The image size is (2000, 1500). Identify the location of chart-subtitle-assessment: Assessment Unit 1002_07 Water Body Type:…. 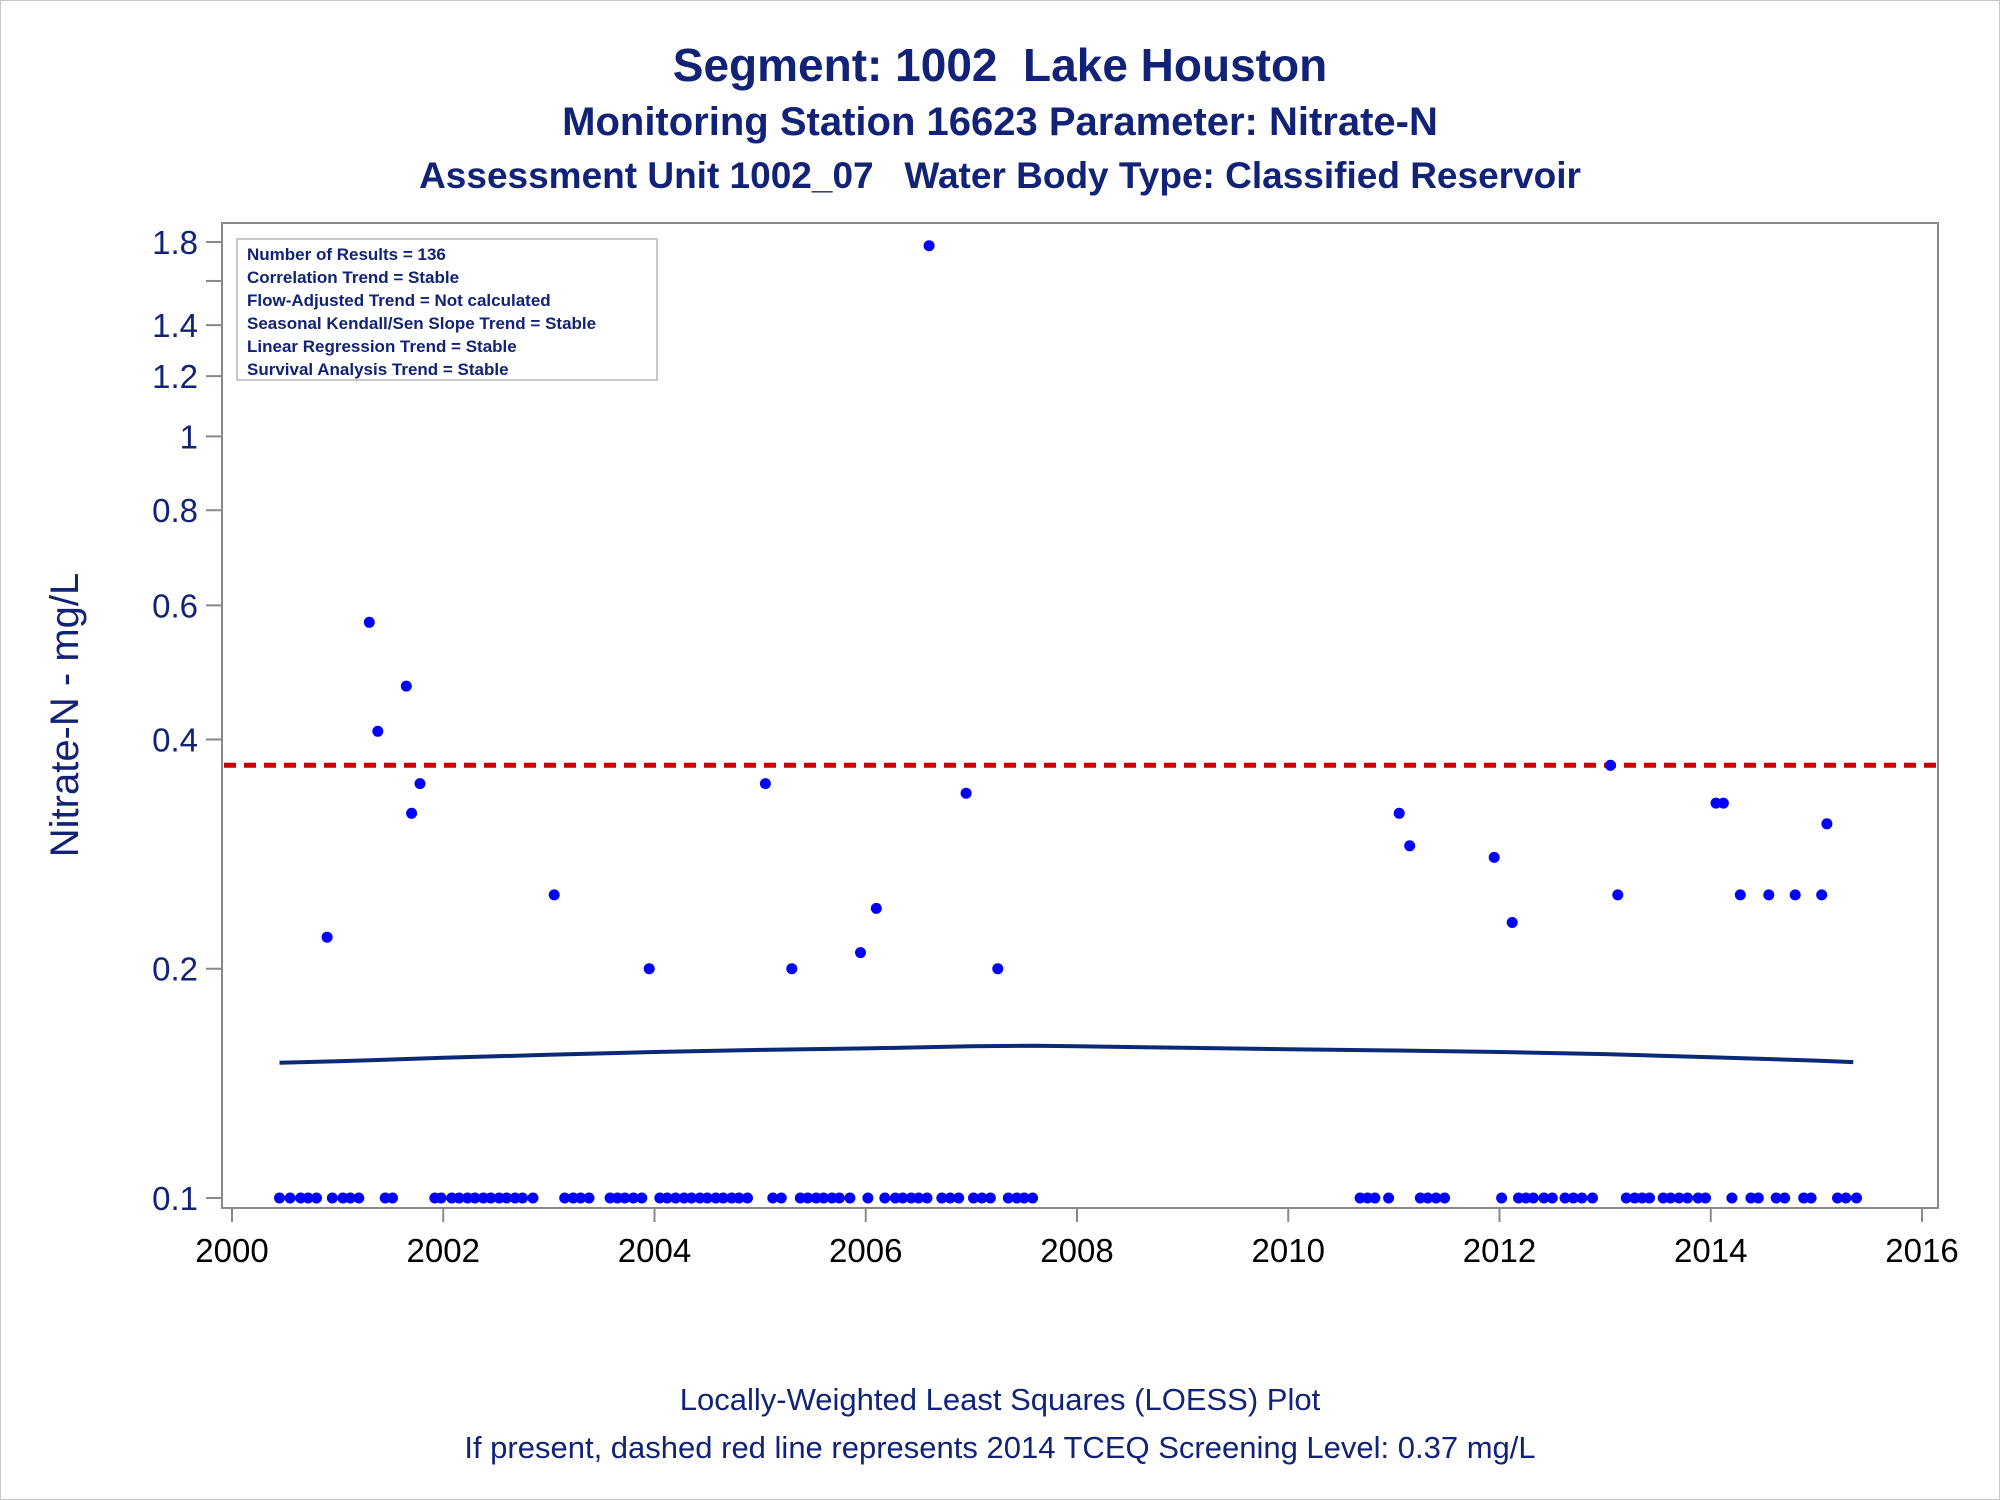
(1000, 175).